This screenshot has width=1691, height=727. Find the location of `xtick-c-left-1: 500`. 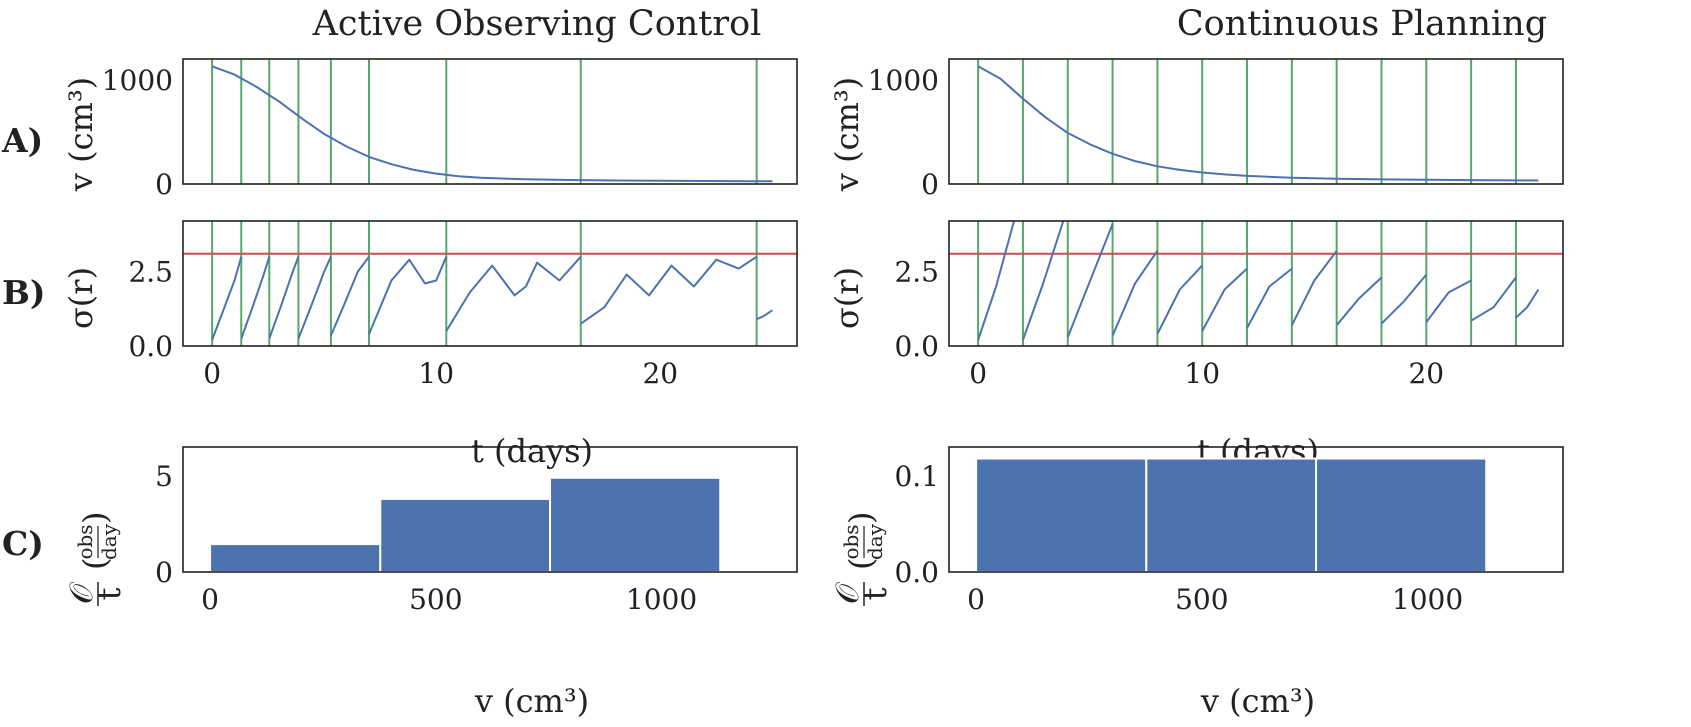

xtick-c-left-1: 500 is located at coordinates (435, 599).